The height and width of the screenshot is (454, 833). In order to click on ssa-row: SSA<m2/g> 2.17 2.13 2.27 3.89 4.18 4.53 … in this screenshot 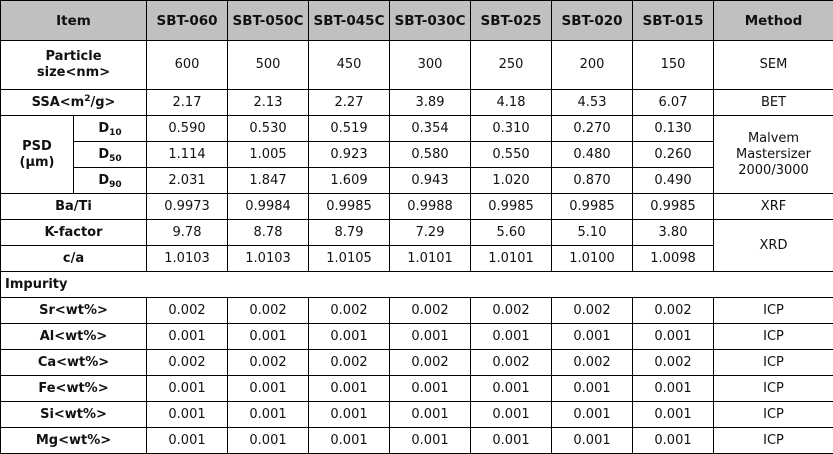, I will do `click(416, 102)`.